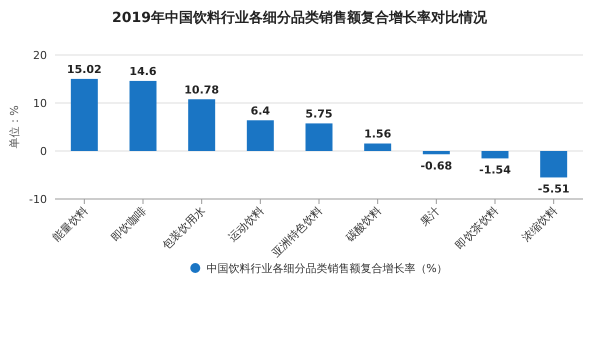  Describe the element at coordinates (260, 111) in the screenshot. I see `data-label: 6.4` at that location.